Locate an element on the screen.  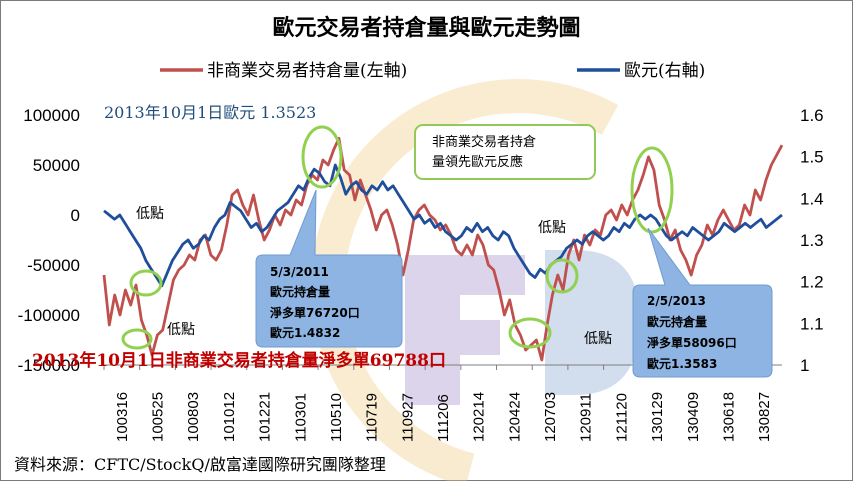
chart-title: 歐元交易者持倉量與歐元走勢圖 is located at coordinates (426, 28).